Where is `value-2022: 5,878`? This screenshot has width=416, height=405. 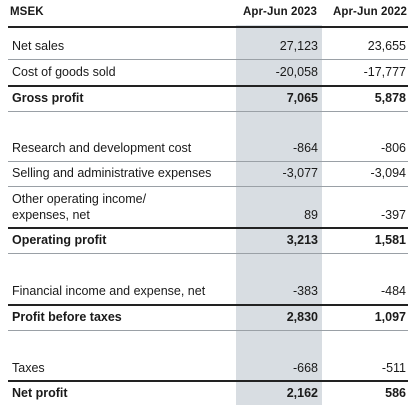 value-2022: 5,878 is located at coordinates (390, 98).